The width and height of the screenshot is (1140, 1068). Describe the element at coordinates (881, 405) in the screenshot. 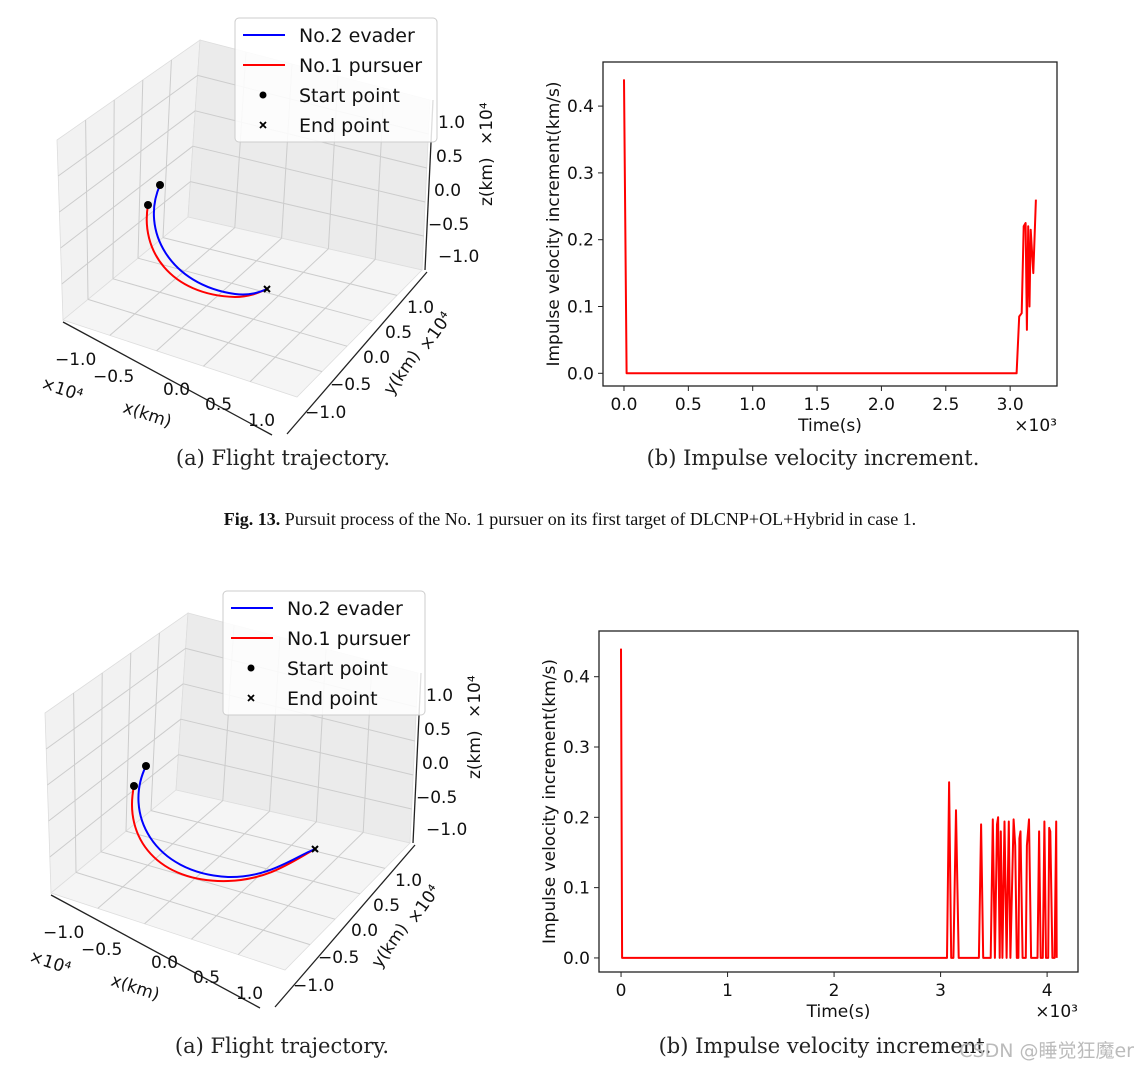

I see `x-tick-label: 2.0` at that location.